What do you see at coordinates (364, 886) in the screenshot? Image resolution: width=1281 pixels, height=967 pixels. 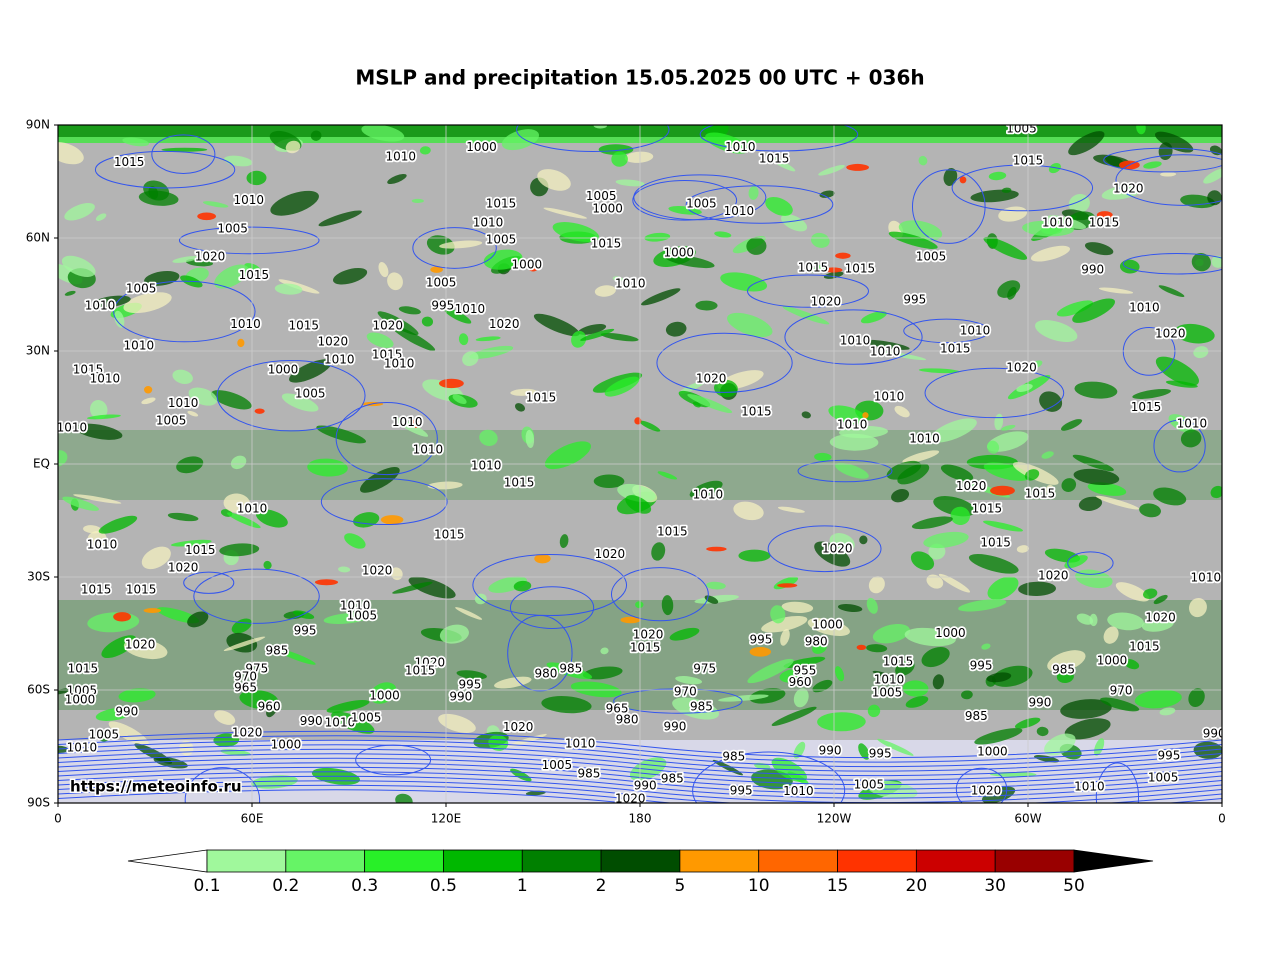 I see `colorbar-label: 0.3` at bounding box center [364, 886].